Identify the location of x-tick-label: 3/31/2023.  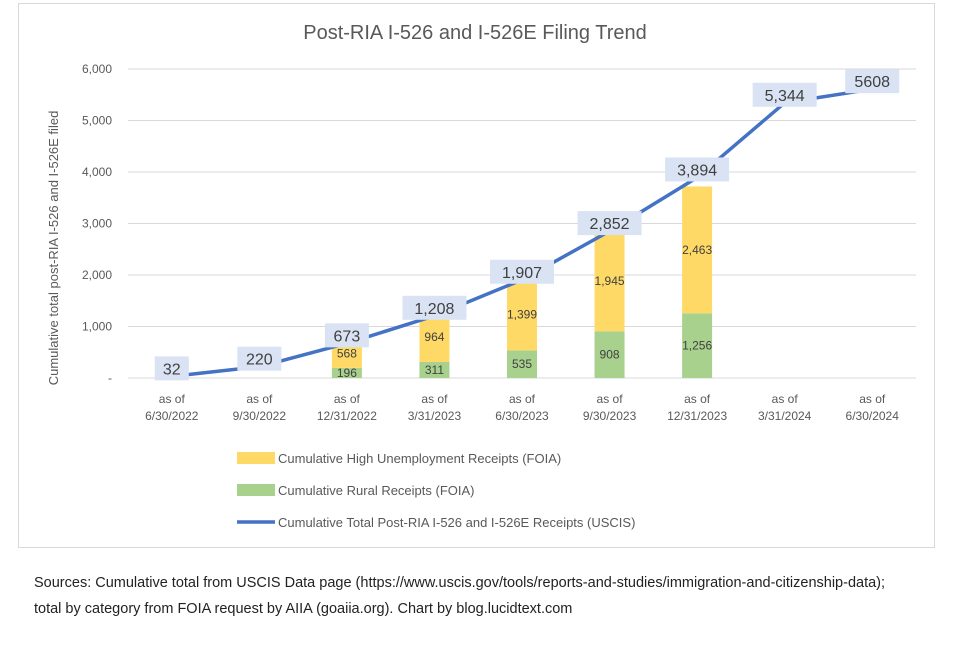
(435, 416).